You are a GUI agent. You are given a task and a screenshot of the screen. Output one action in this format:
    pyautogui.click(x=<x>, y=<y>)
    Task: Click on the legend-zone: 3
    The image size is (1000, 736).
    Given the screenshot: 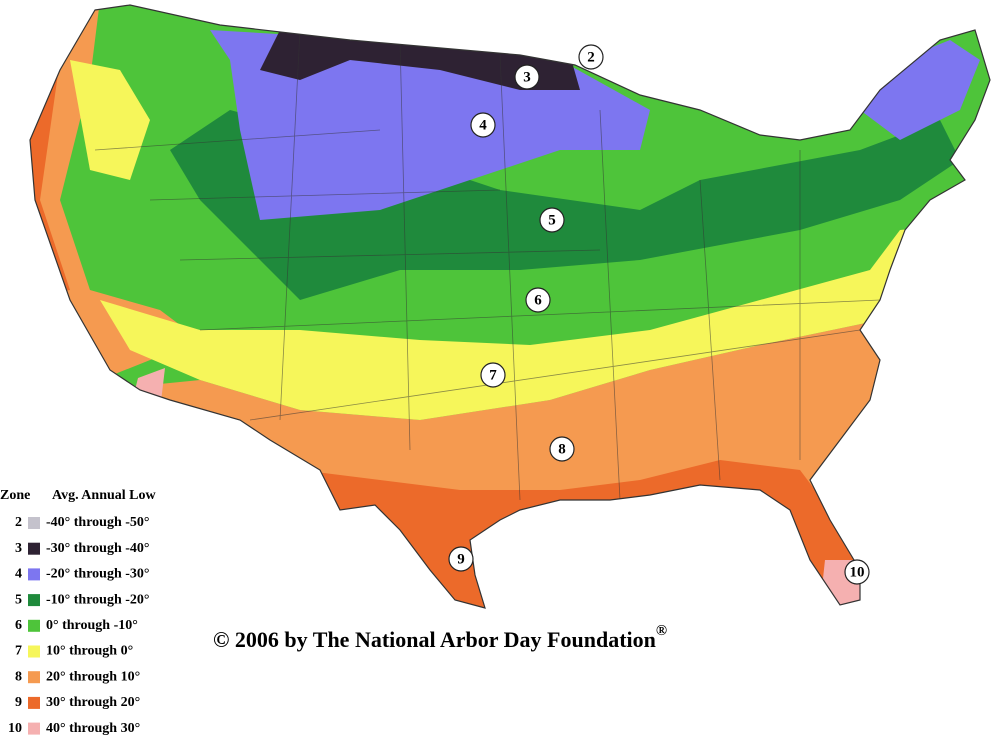 What is the action you would take?
    pyautogui.click(x=18, y=548)
    